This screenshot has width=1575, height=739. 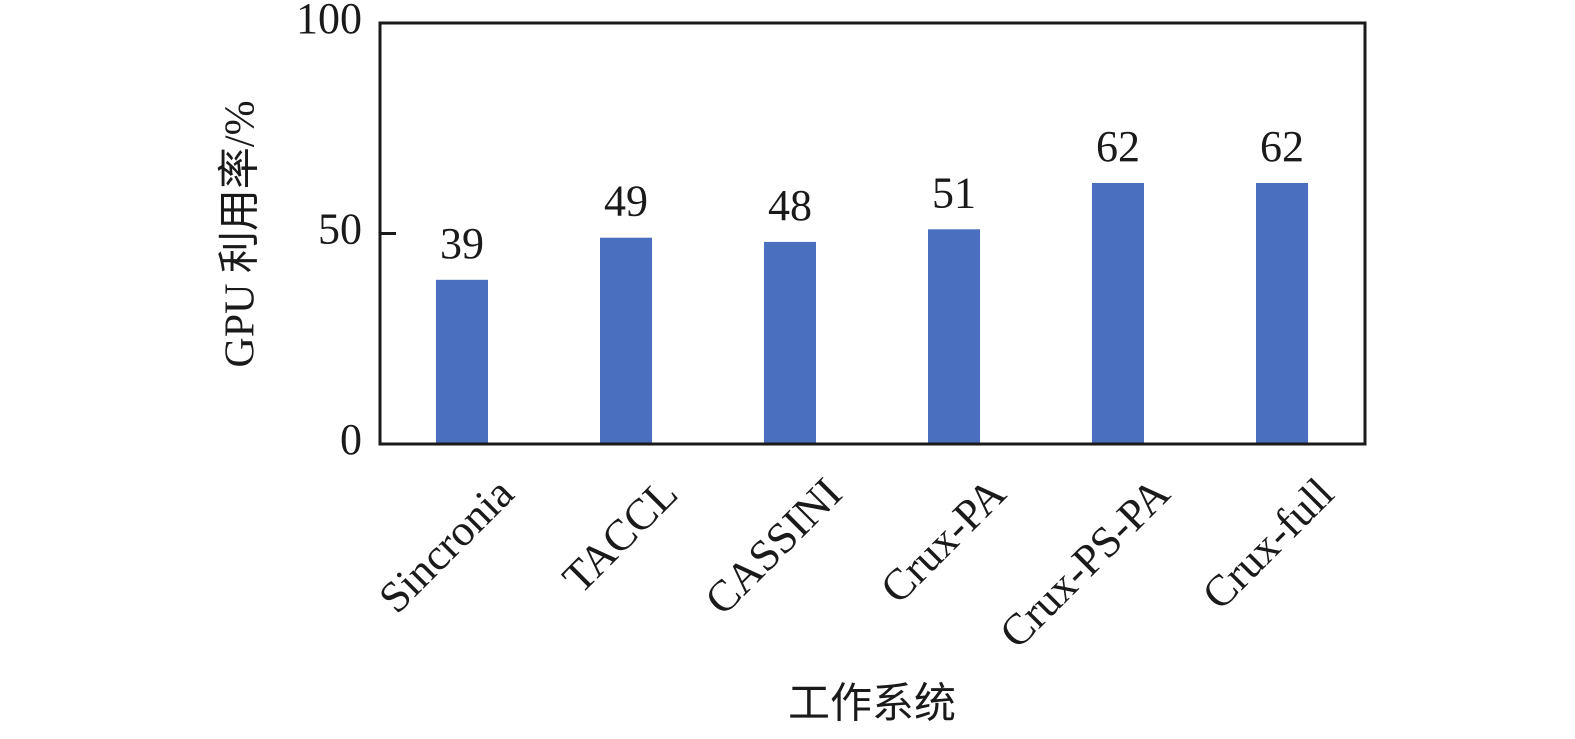 What do you see at coordinates (954, 336) in the screenshot?
I see `bar-crux-pa` at bounding box center [954, 336].